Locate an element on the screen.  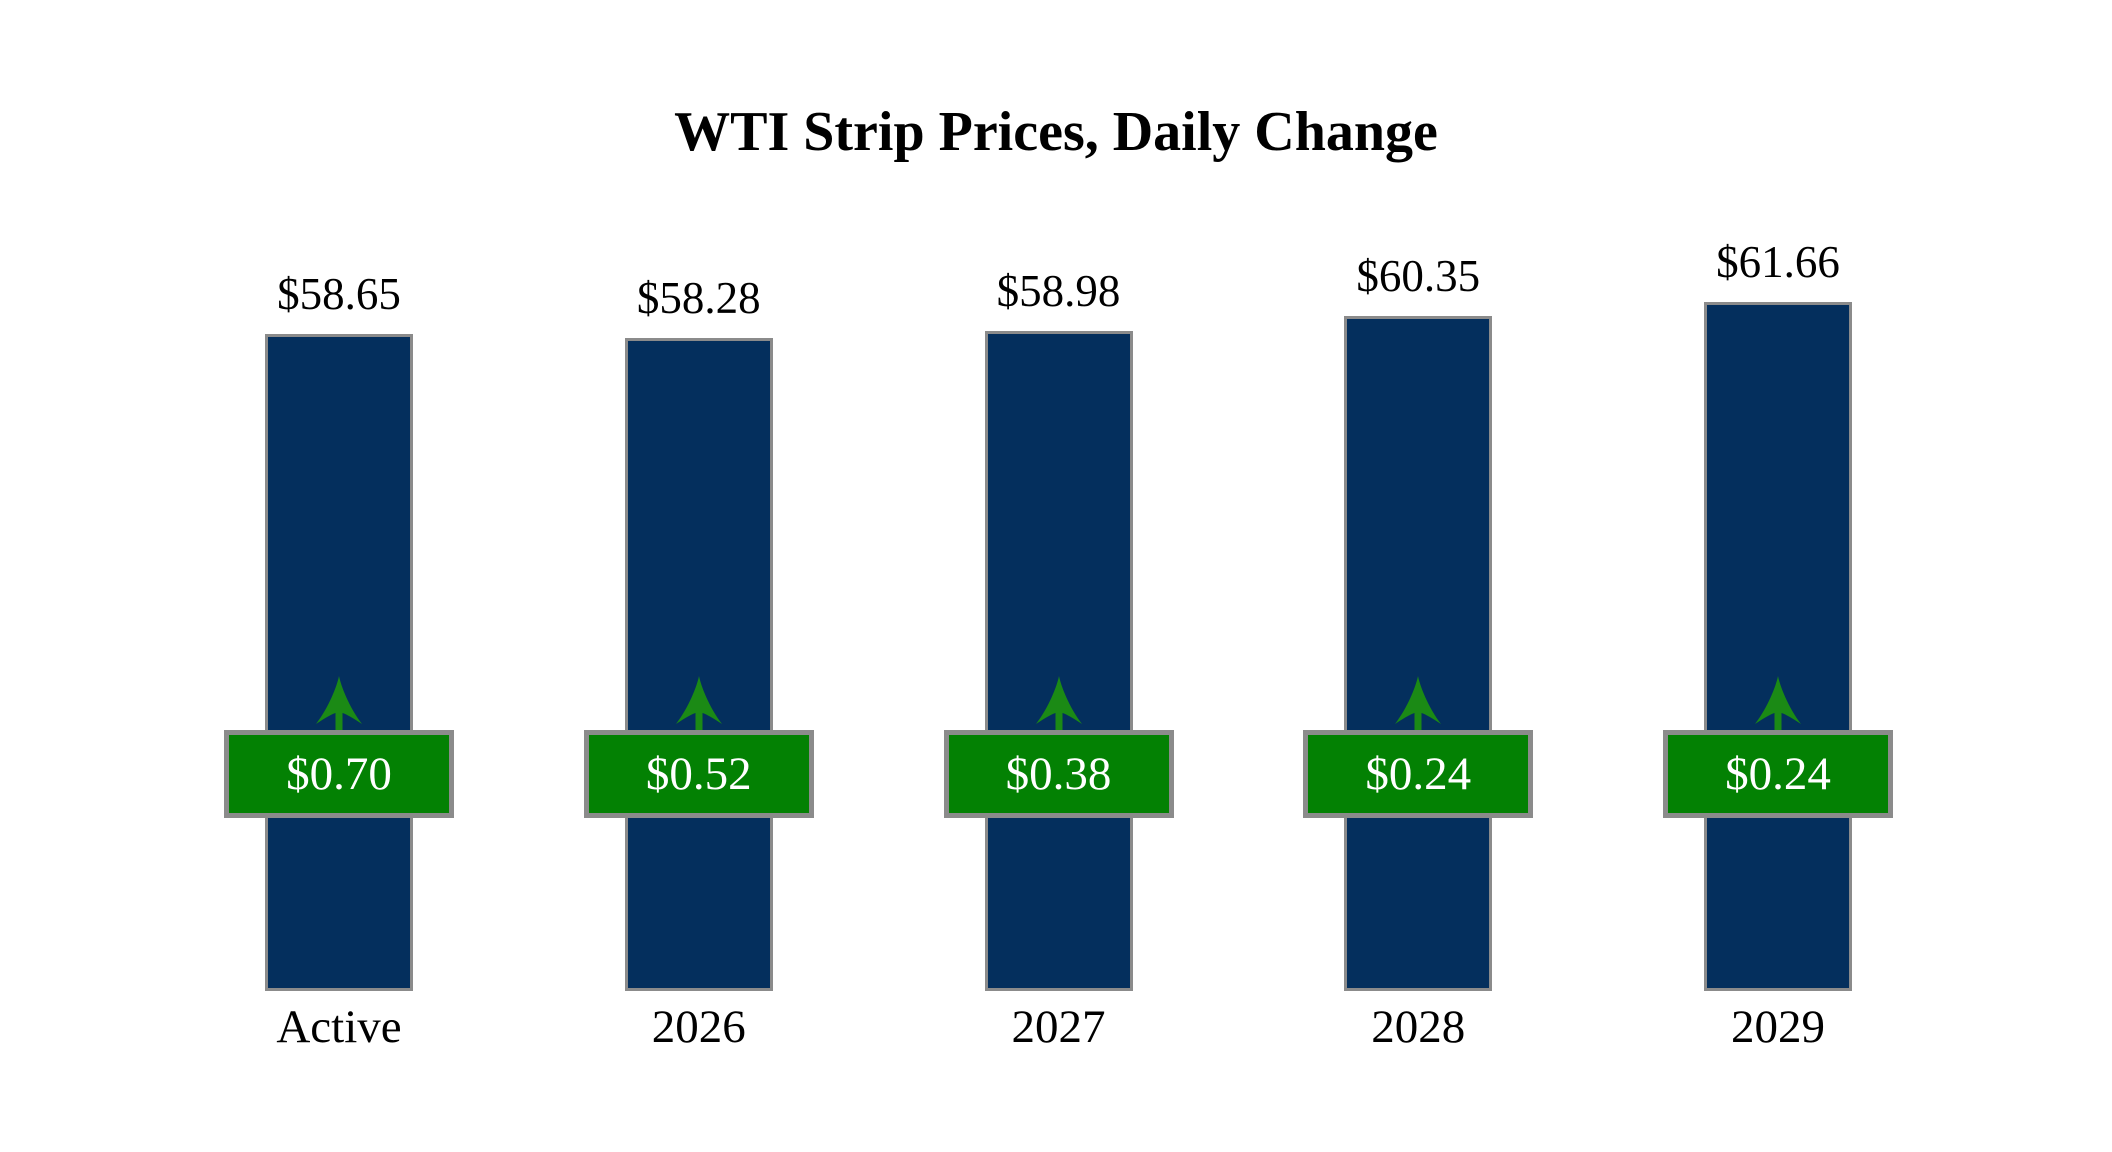
category-label-active: Active is located at coordinates (339, 1027).